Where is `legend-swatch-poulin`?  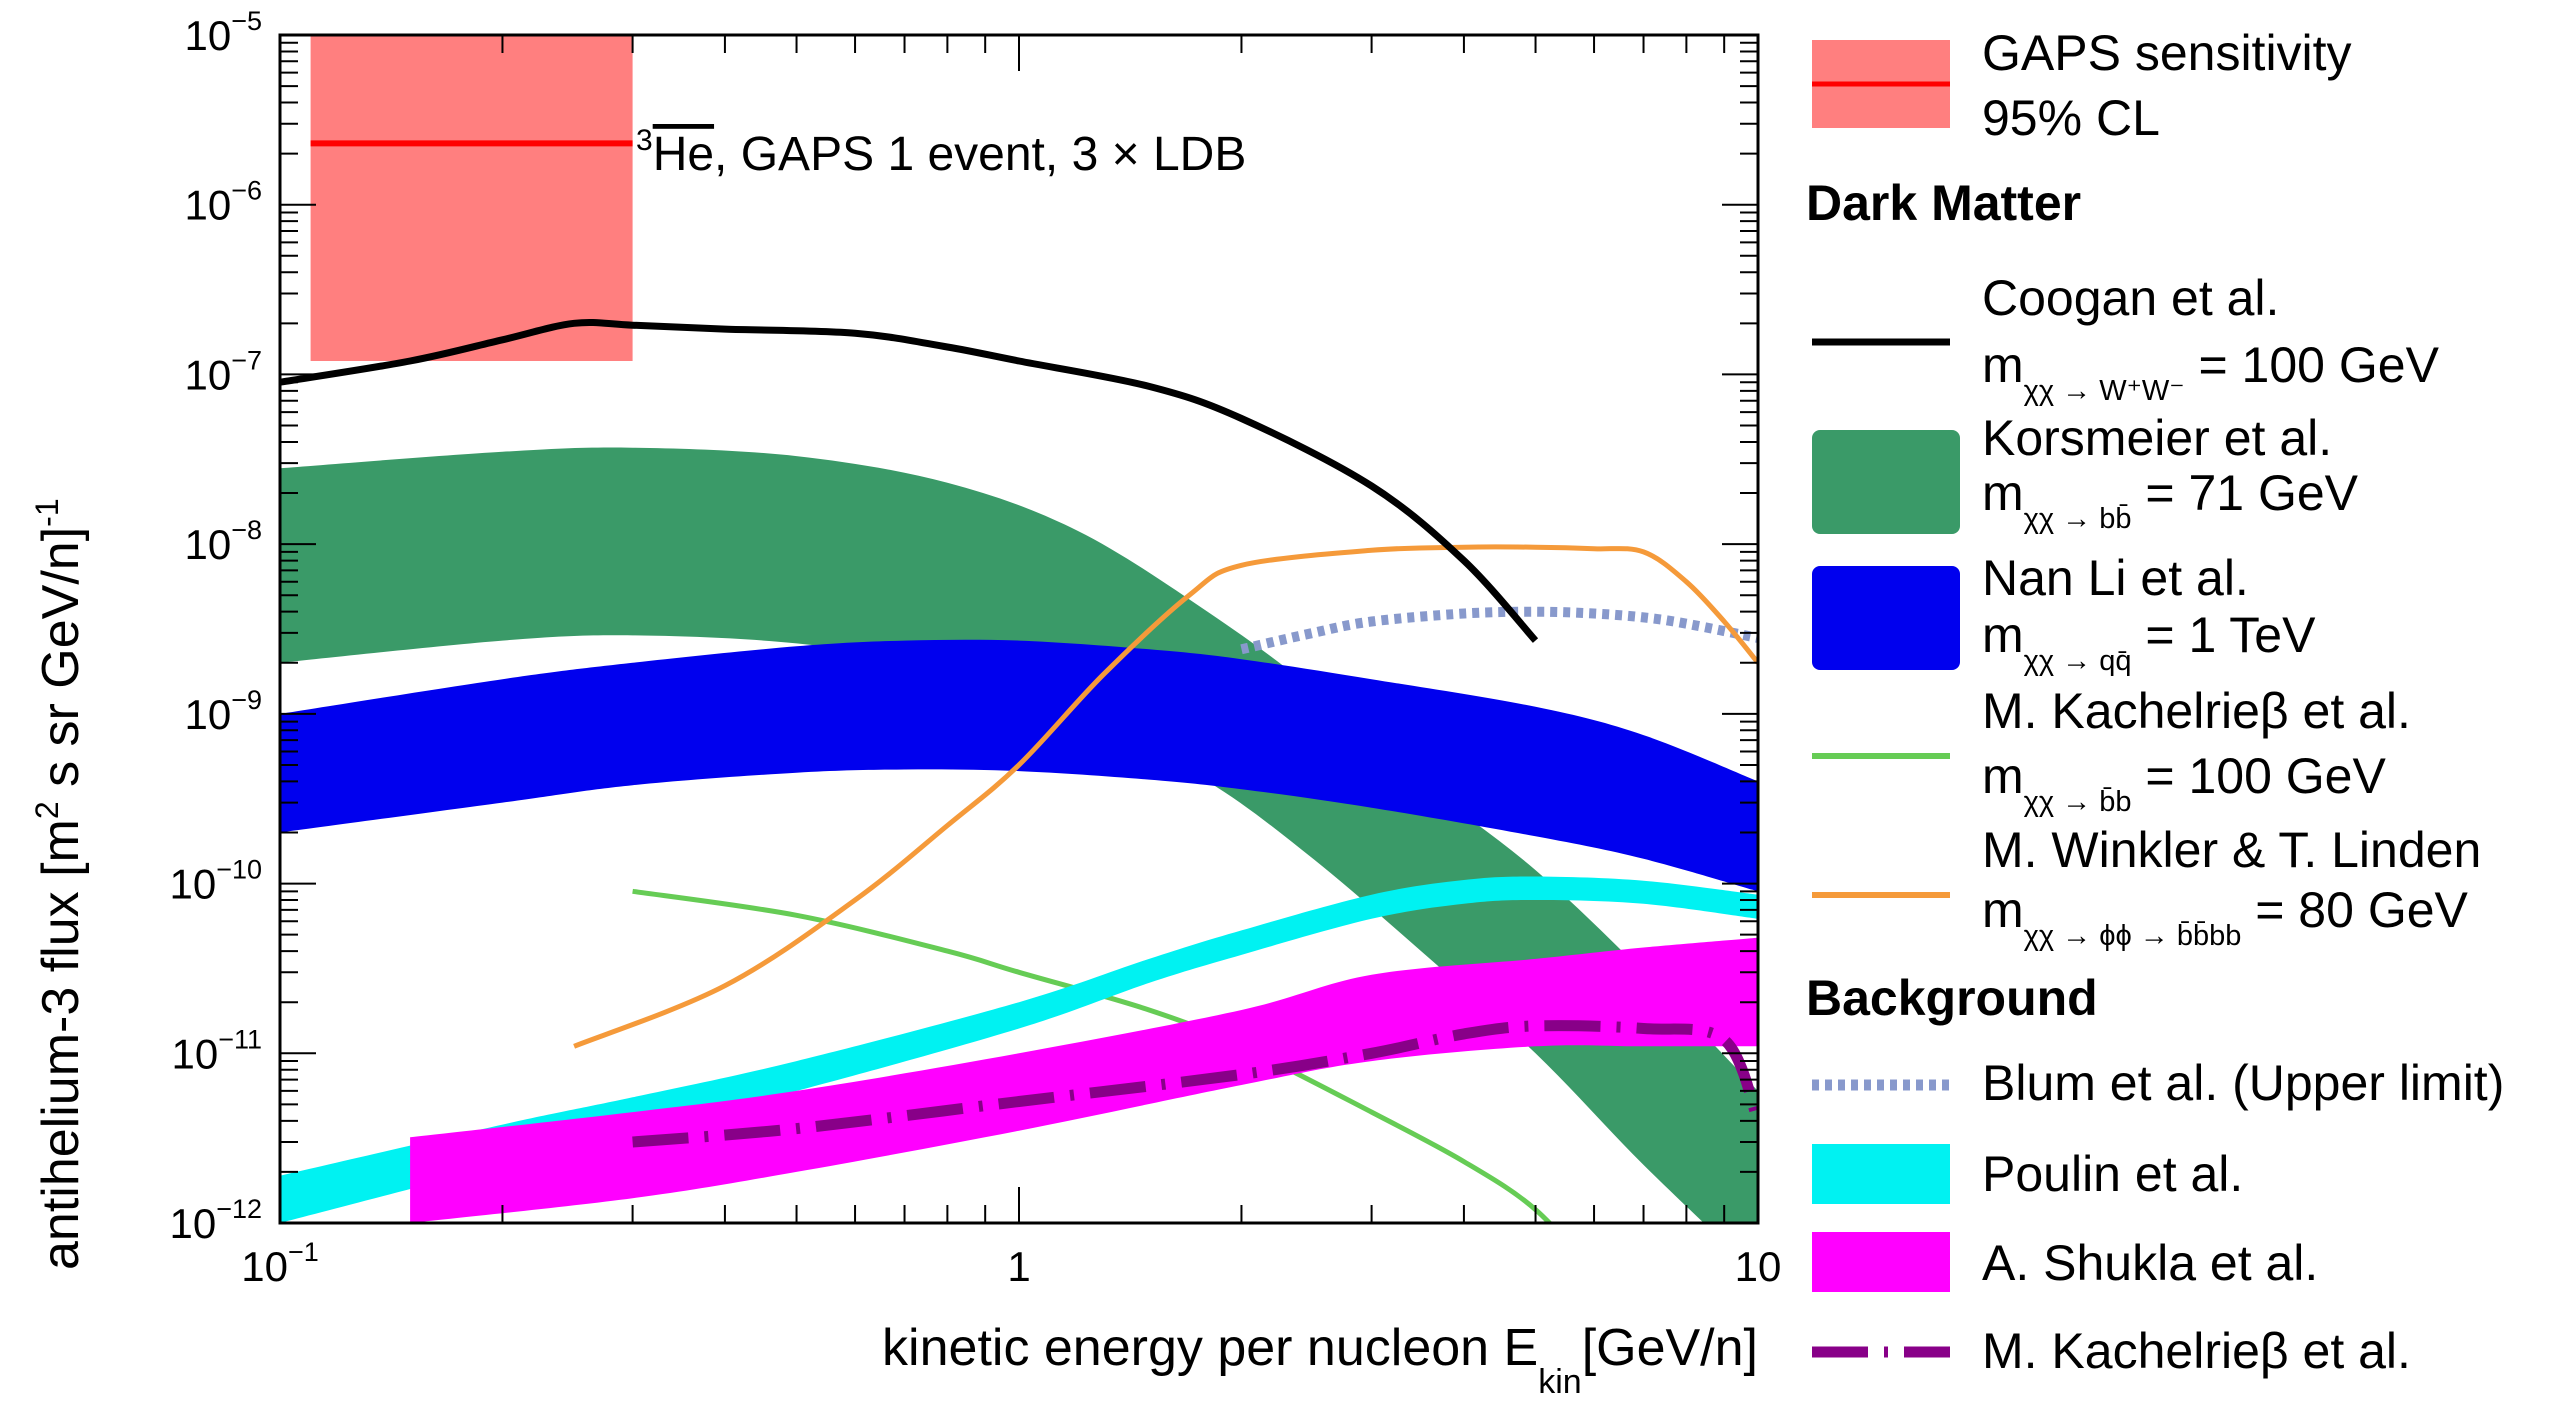 legend-swatch-poulin is located at coordinates (1881, 1174).